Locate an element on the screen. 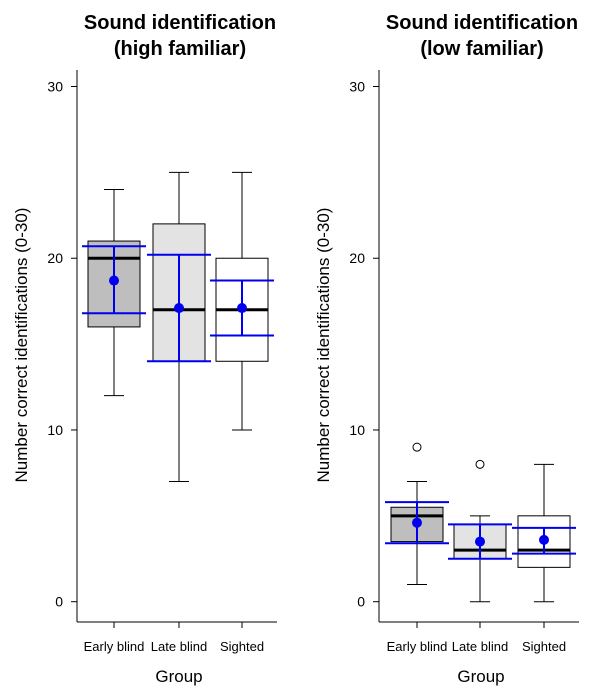 The height and width of the screenshot is (688, 595). chart-title-line-2: (low familiar) is located at coordinates (481, 49).